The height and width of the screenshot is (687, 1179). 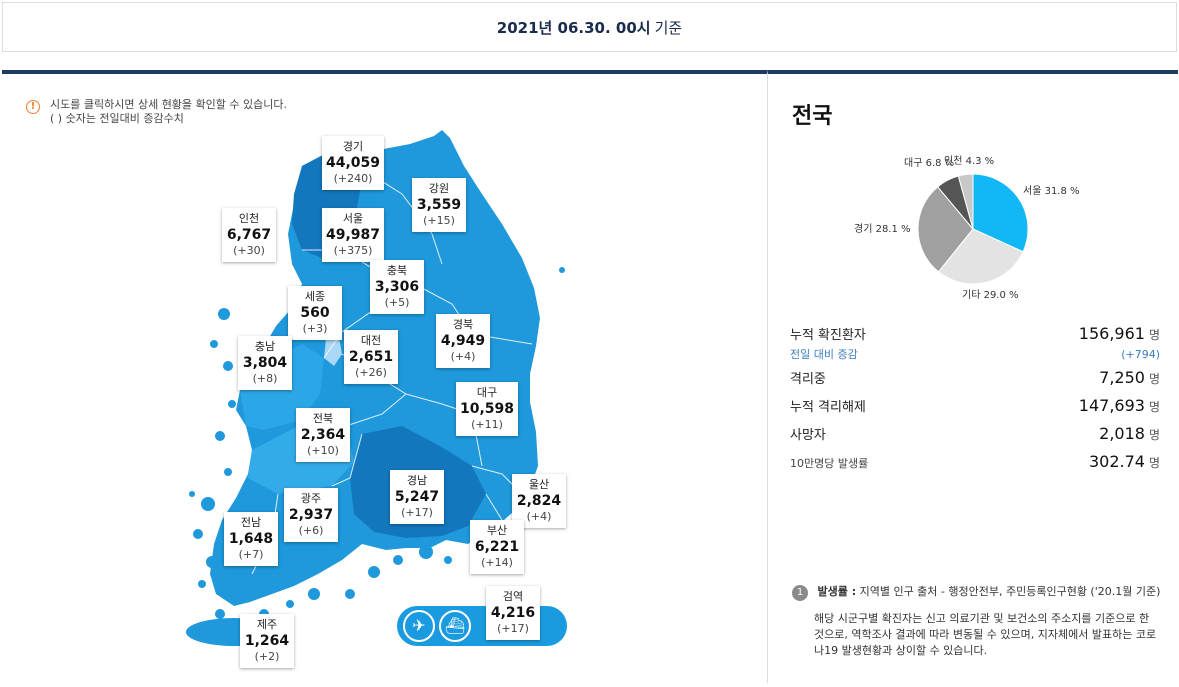 I want to click on region-gyeonggi: 경기 44,059 (+240), so click(x=353, y=163).